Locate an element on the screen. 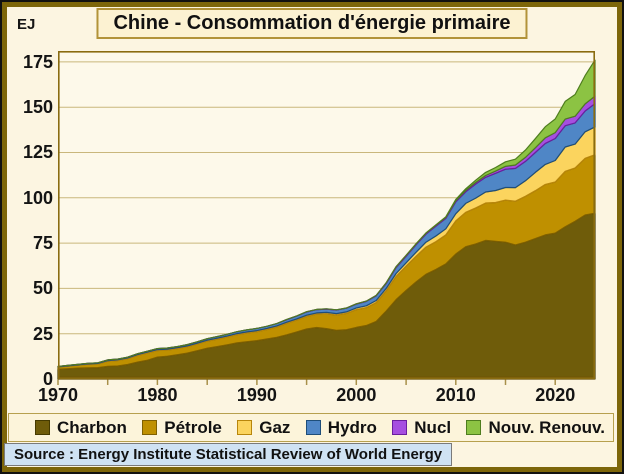 Image resolution: width=624 pixels, height=474 pixels. y-axis-unit-label: EJ is located at coordinates (26, 24).